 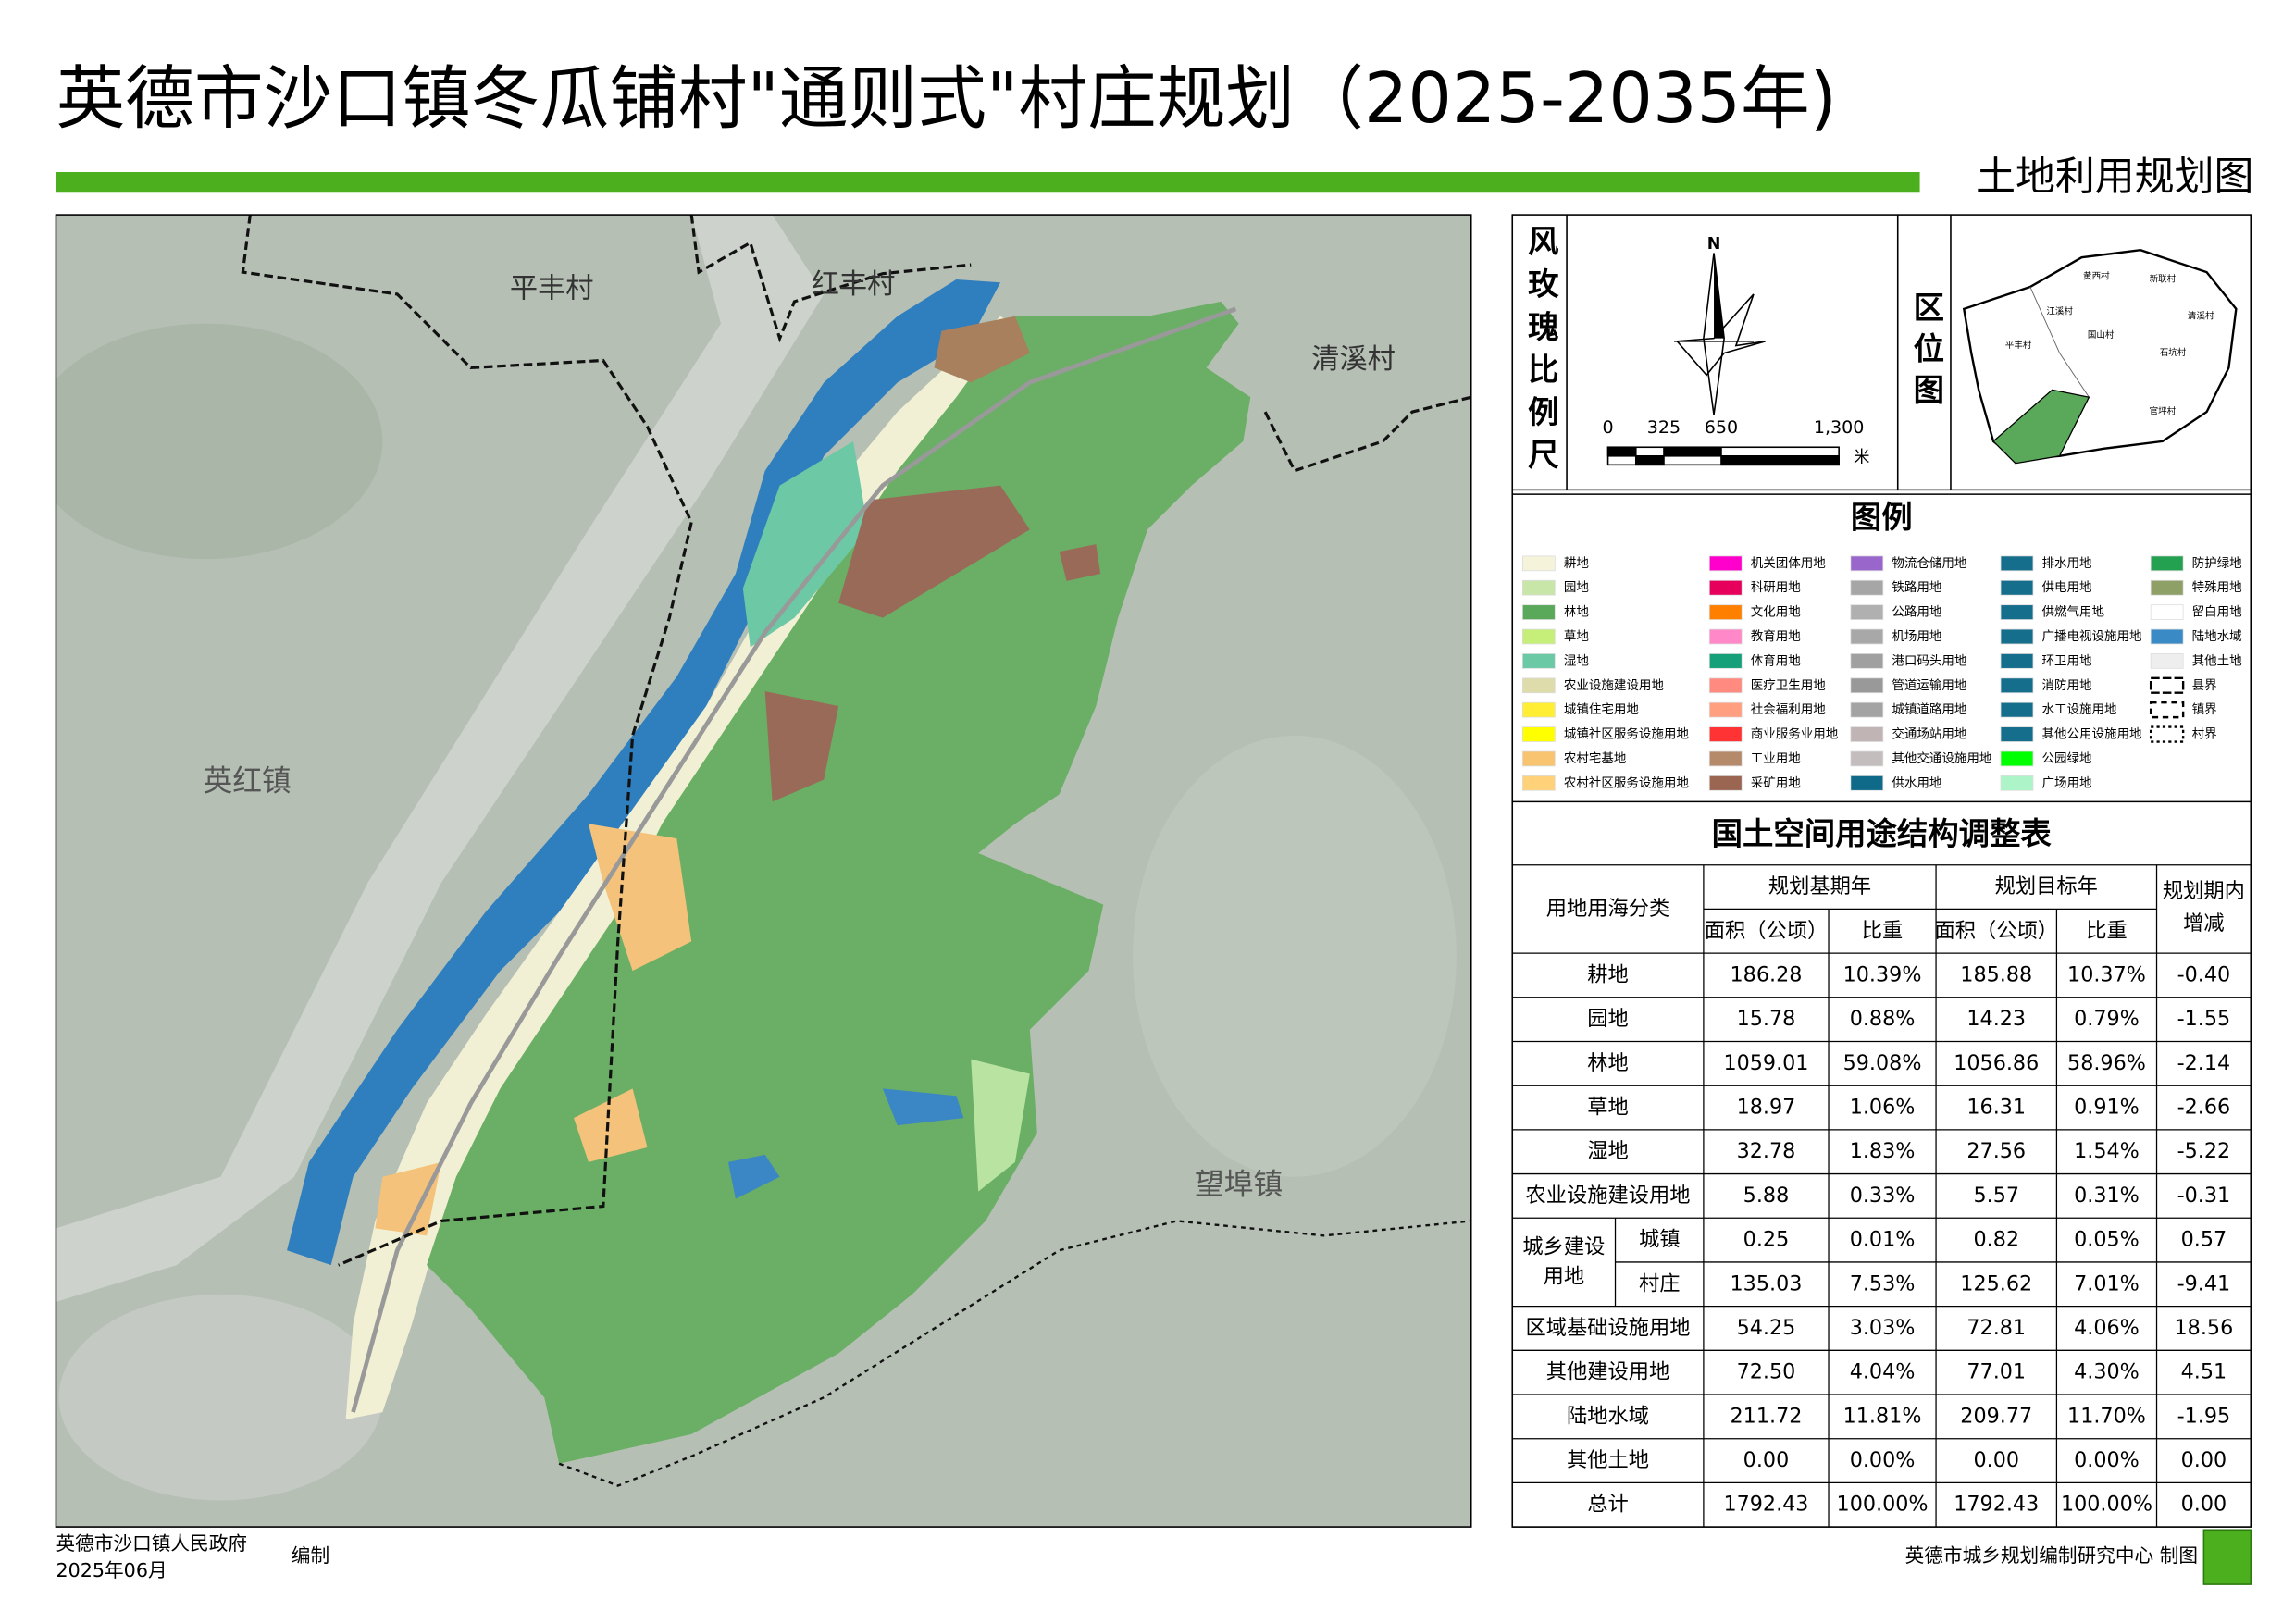 What do you see at coordinates (2204, 1283) in the screenshot?
I see `table-cell: -9.41` at bounding box center [2204, 1283].